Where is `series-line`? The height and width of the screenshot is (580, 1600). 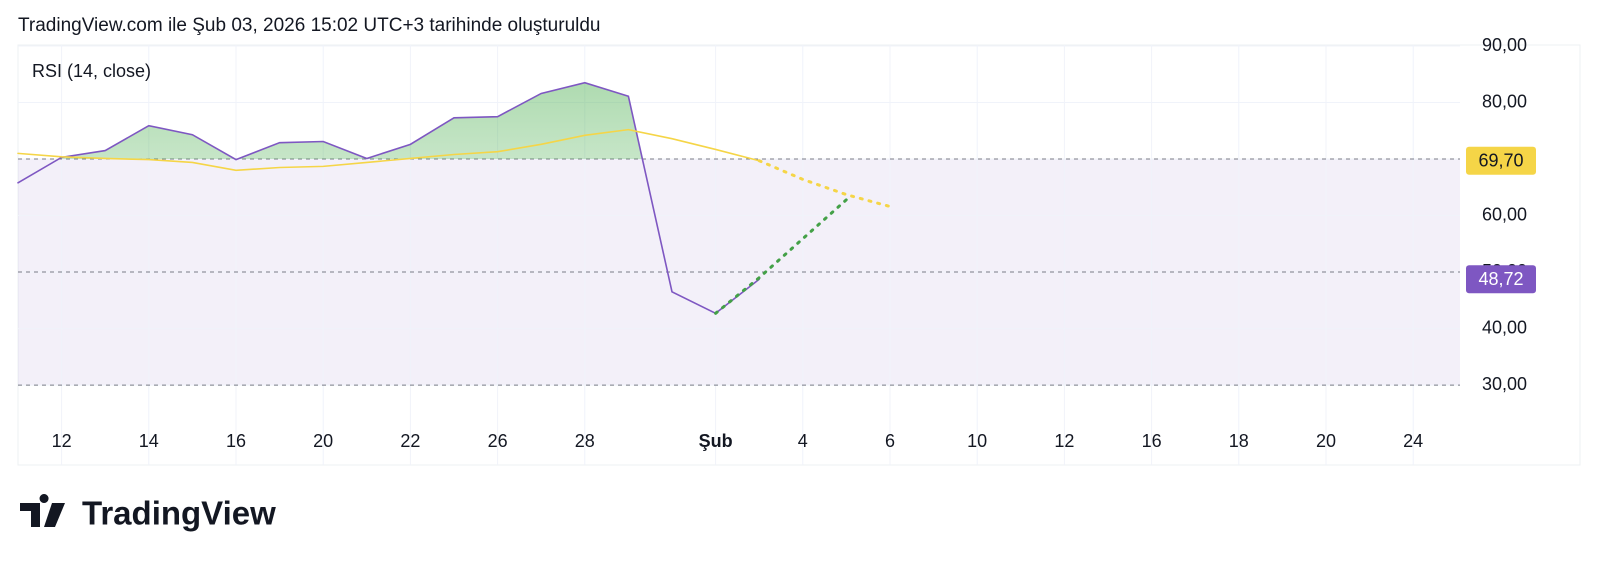 series-line is located at coordinates (388, 150).